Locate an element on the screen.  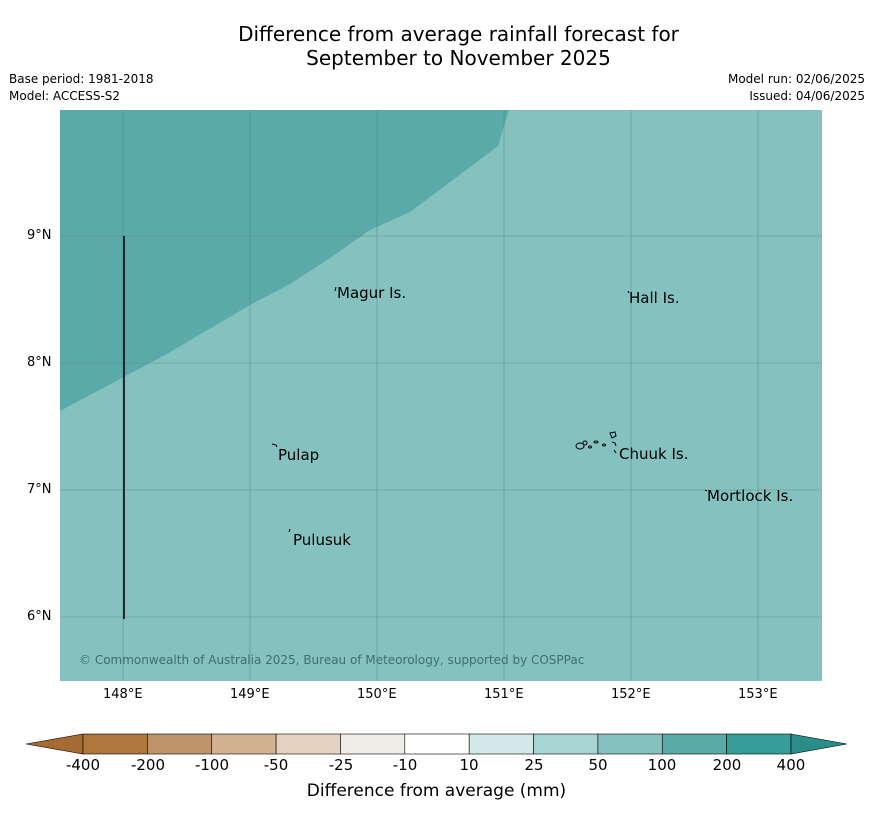
lat-label-8: 8°N is located at coordinates (39, 362).